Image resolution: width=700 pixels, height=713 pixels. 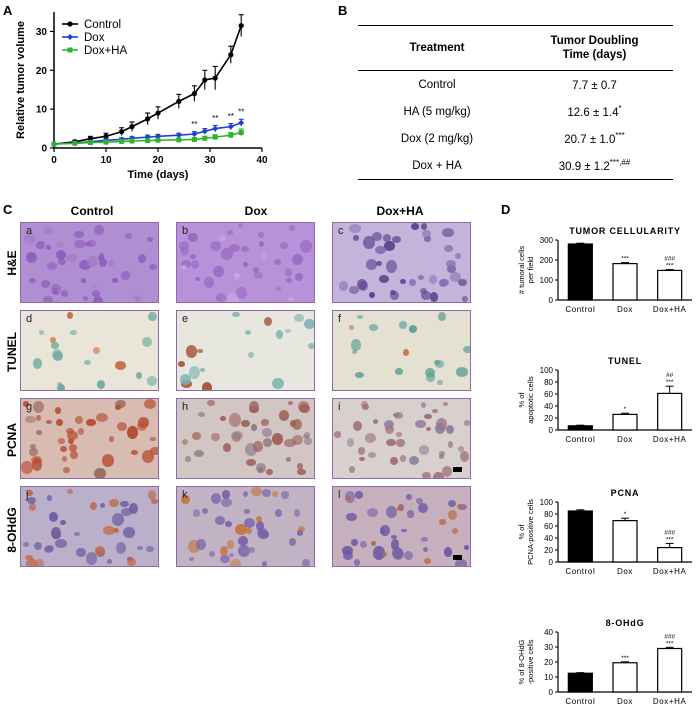 I want to click on micrograph-tile: i, so click(x=401, y=438).